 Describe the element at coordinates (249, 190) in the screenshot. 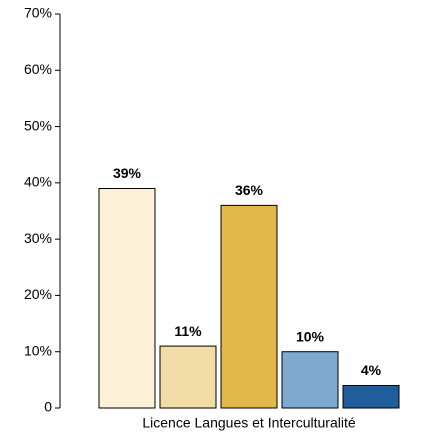

I see `value-label: 36%` at that location.